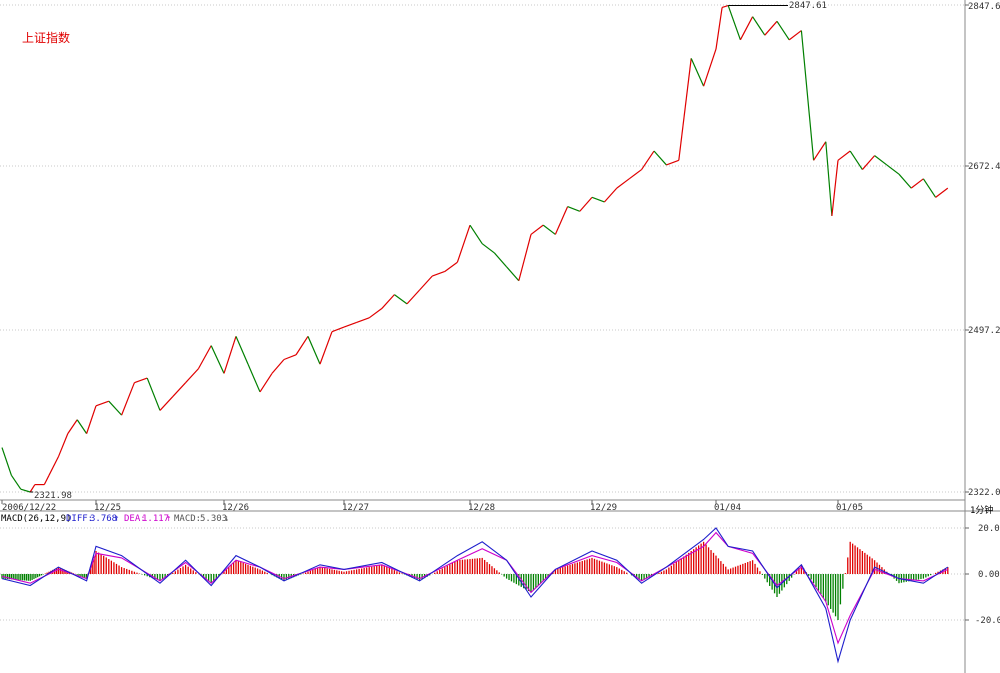 The height and width of the screenshot is (673, 1000). What do you see at coordinates (103, 519) in the screenshot?
I see `legend-diff-value: 3.768` at bounding box center [103, 519].